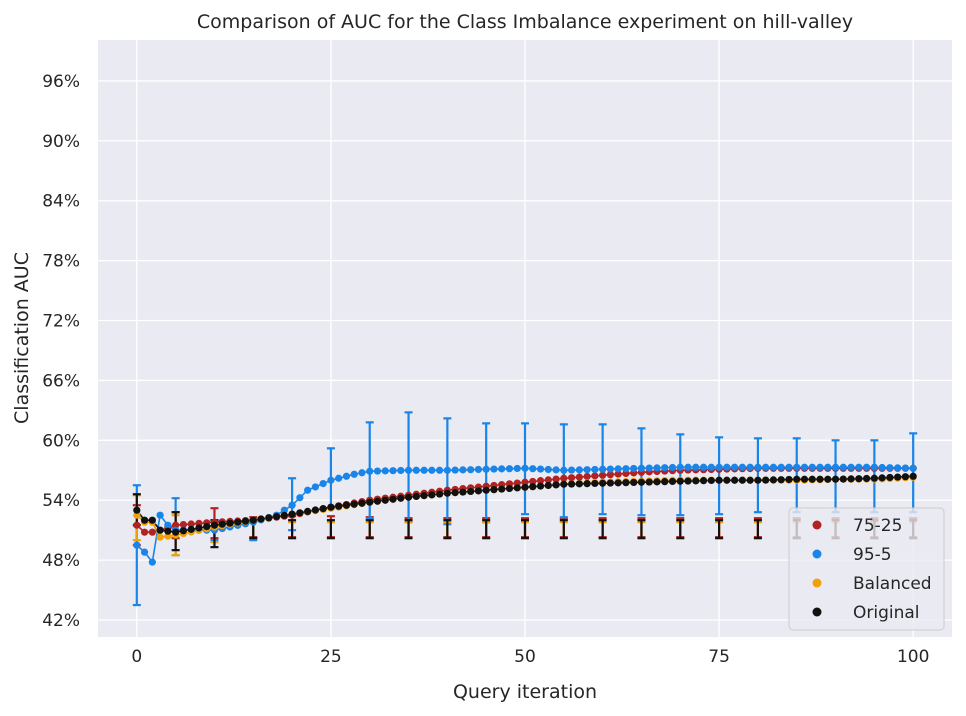 This screenshot has height=716, width=966. Describe the element at coordinates (525, 692) in the screenshot. I see `x-axis-label: Query iteration` at that location.